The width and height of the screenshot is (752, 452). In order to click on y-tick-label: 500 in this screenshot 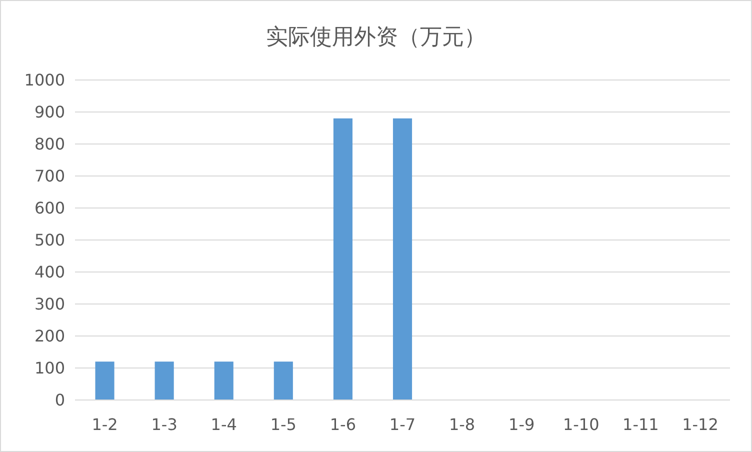, I will do `click(49, 240)`.